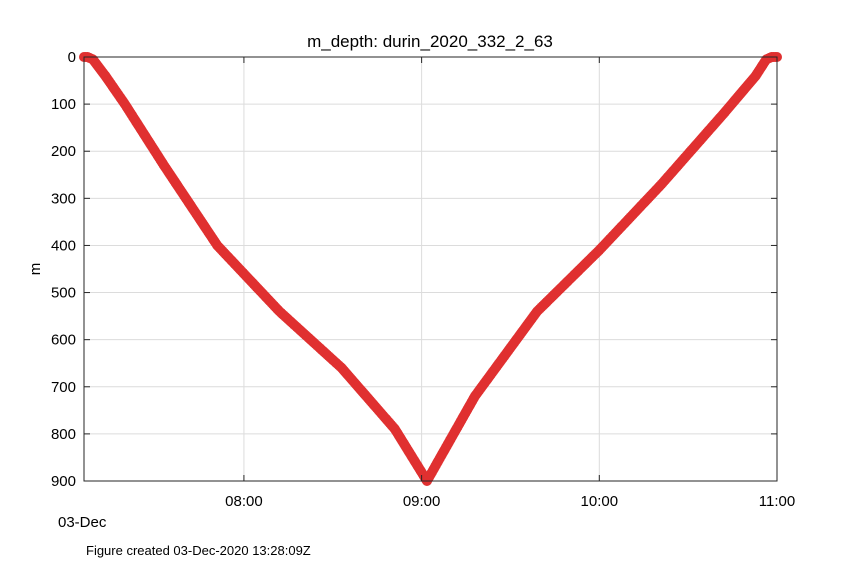 The height and width of the screenshot is (567, 851). I want to click on y-tick-label: 300, so click(63, 198).